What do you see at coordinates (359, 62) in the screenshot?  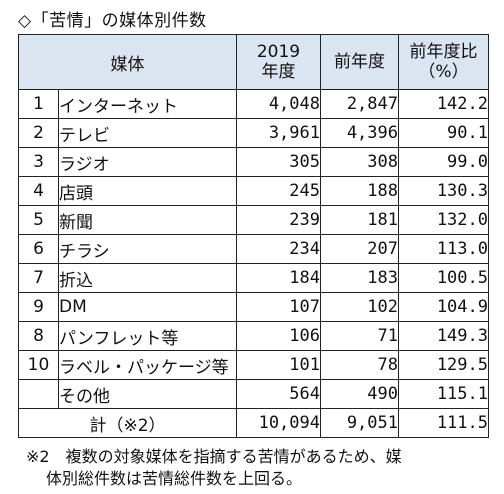 I see `header-prev-year: 前年度` at bounding box center [359, 62].